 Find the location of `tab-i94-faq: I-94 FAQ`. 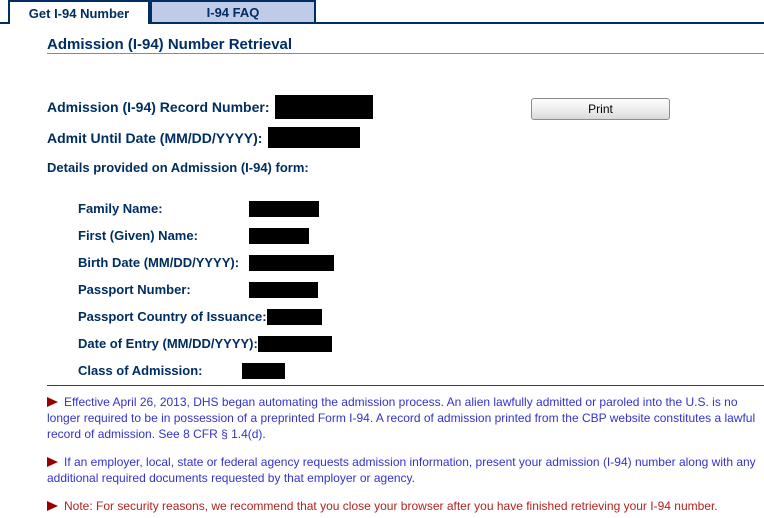

tab-i94-faq: I-94 FAQ is located at coordinates (233, 11).